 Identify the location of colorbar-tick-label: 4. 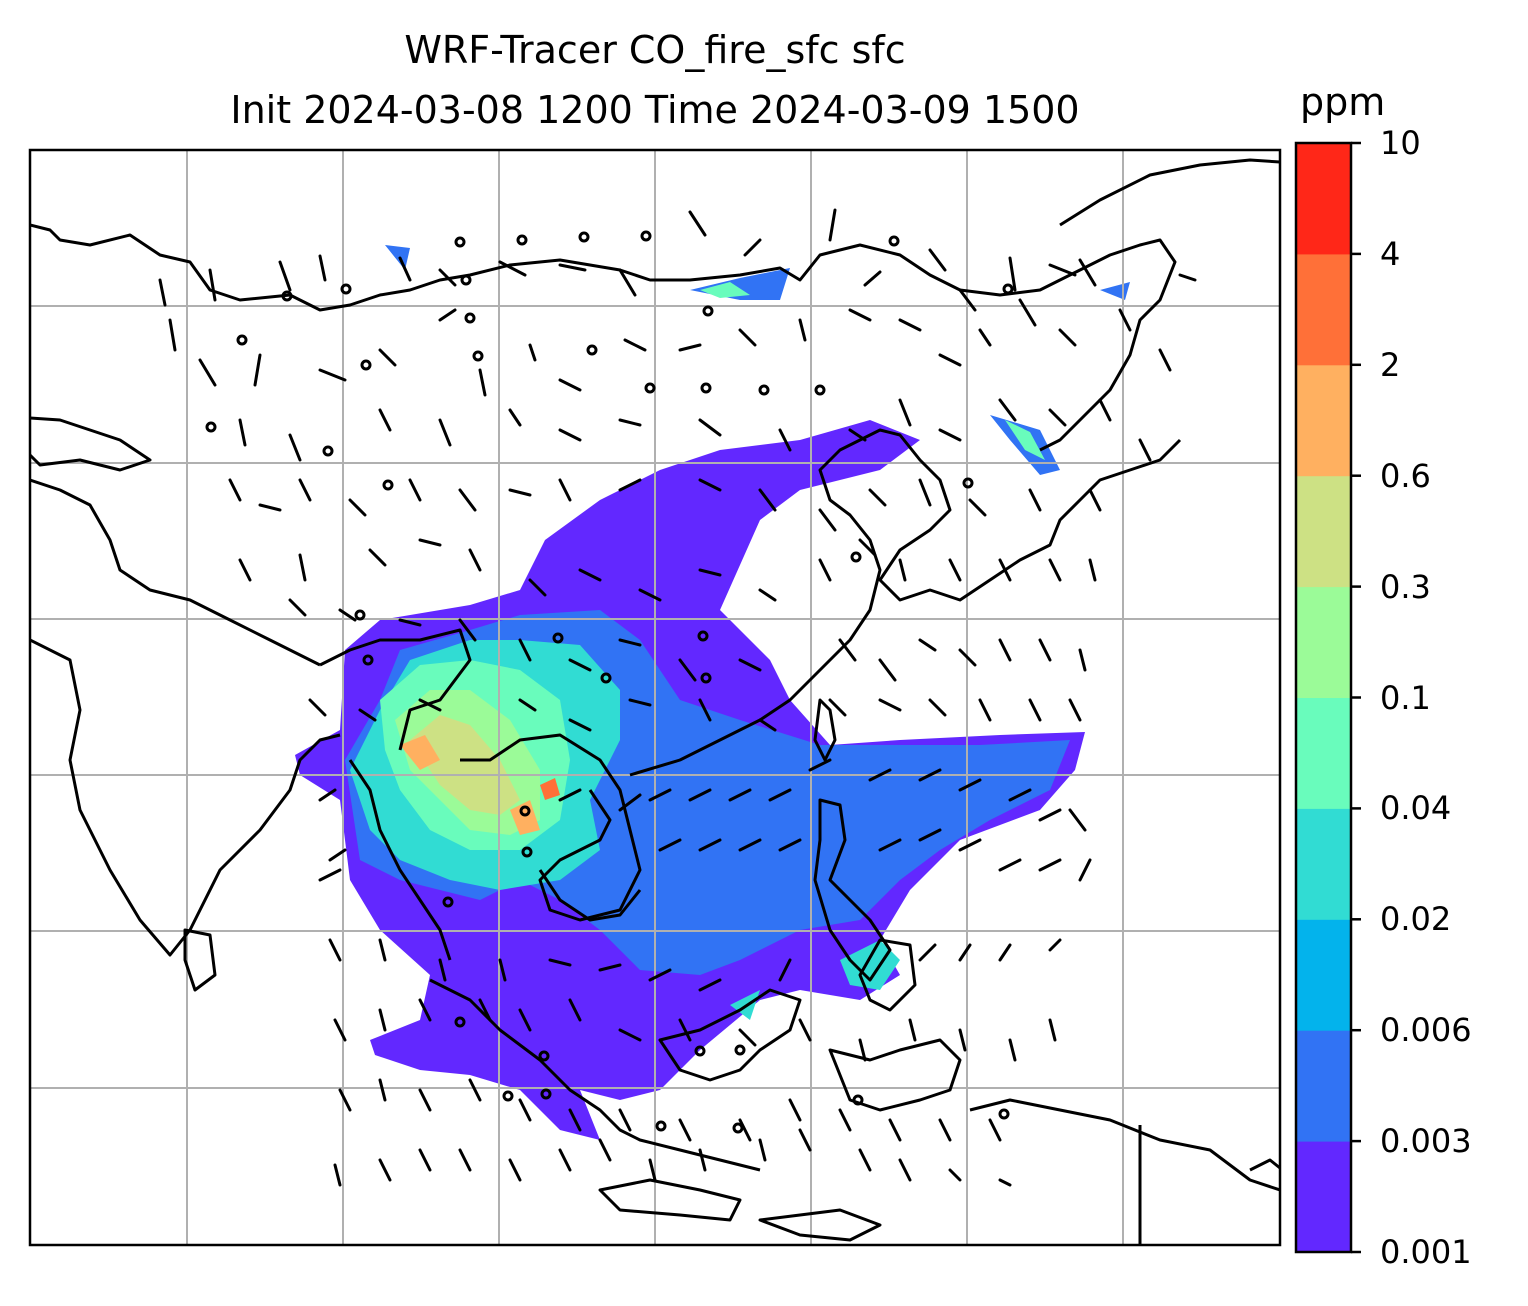
(1390, 253).